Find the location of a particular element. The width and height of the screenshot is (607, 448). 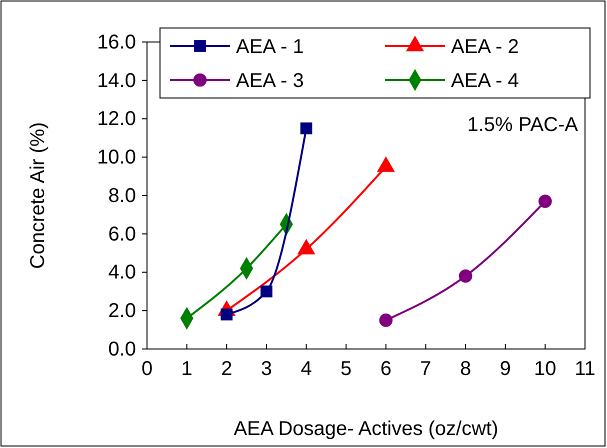

y-tick-label: 6.0 is located at coordinates (122, 234).